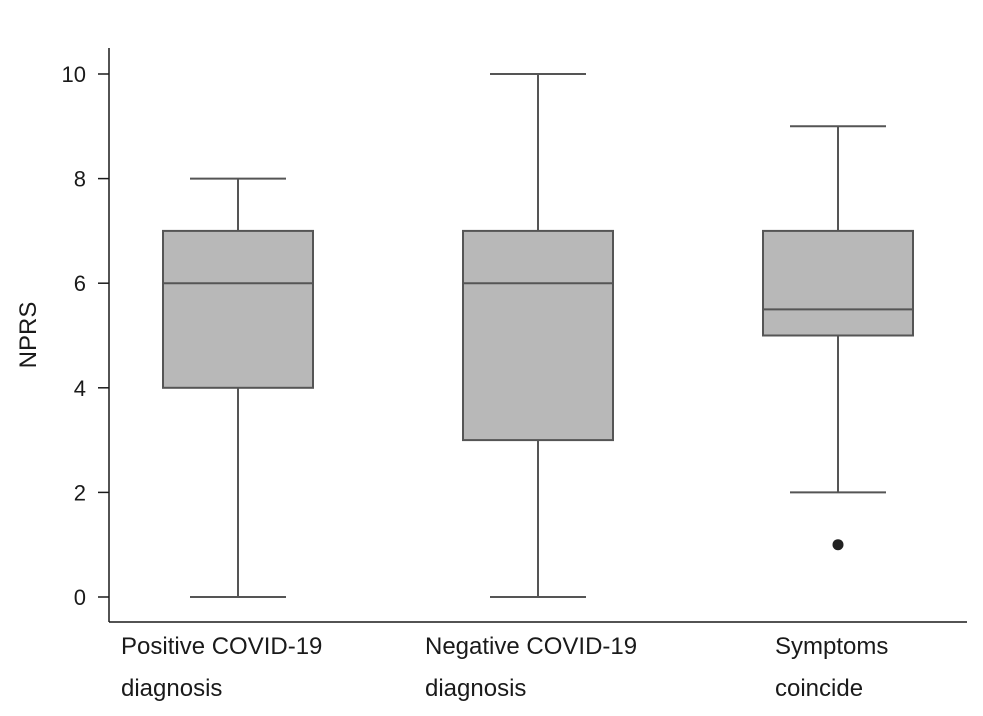  Describe the element at coordinates (80, 283) in the screenshot. I see `y-tick-label: 6` at that location.